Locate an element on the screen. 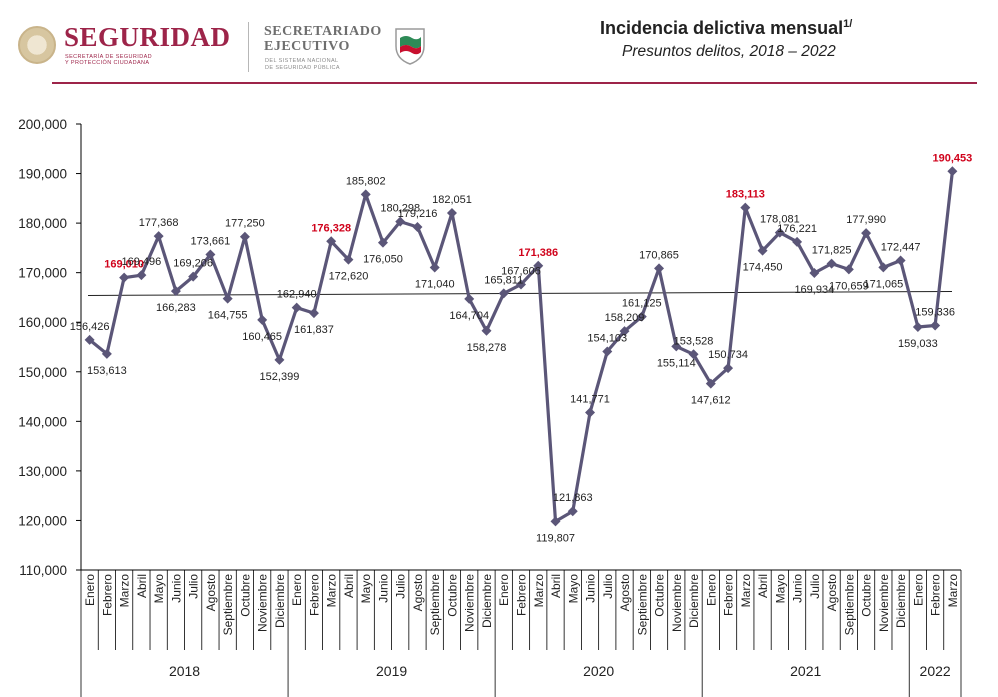  trend-line is located at coordinates (520, 293).